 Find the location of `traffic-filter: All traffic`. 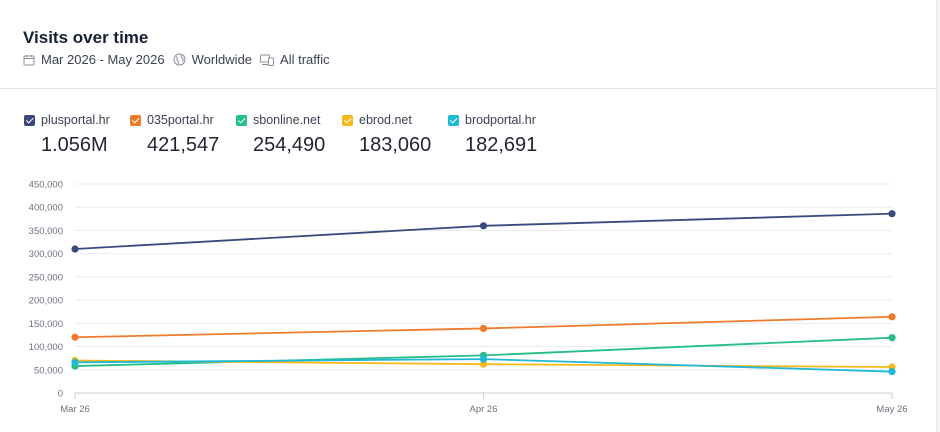

traffic-filter: All traffic is located at coordinates (295, 59).